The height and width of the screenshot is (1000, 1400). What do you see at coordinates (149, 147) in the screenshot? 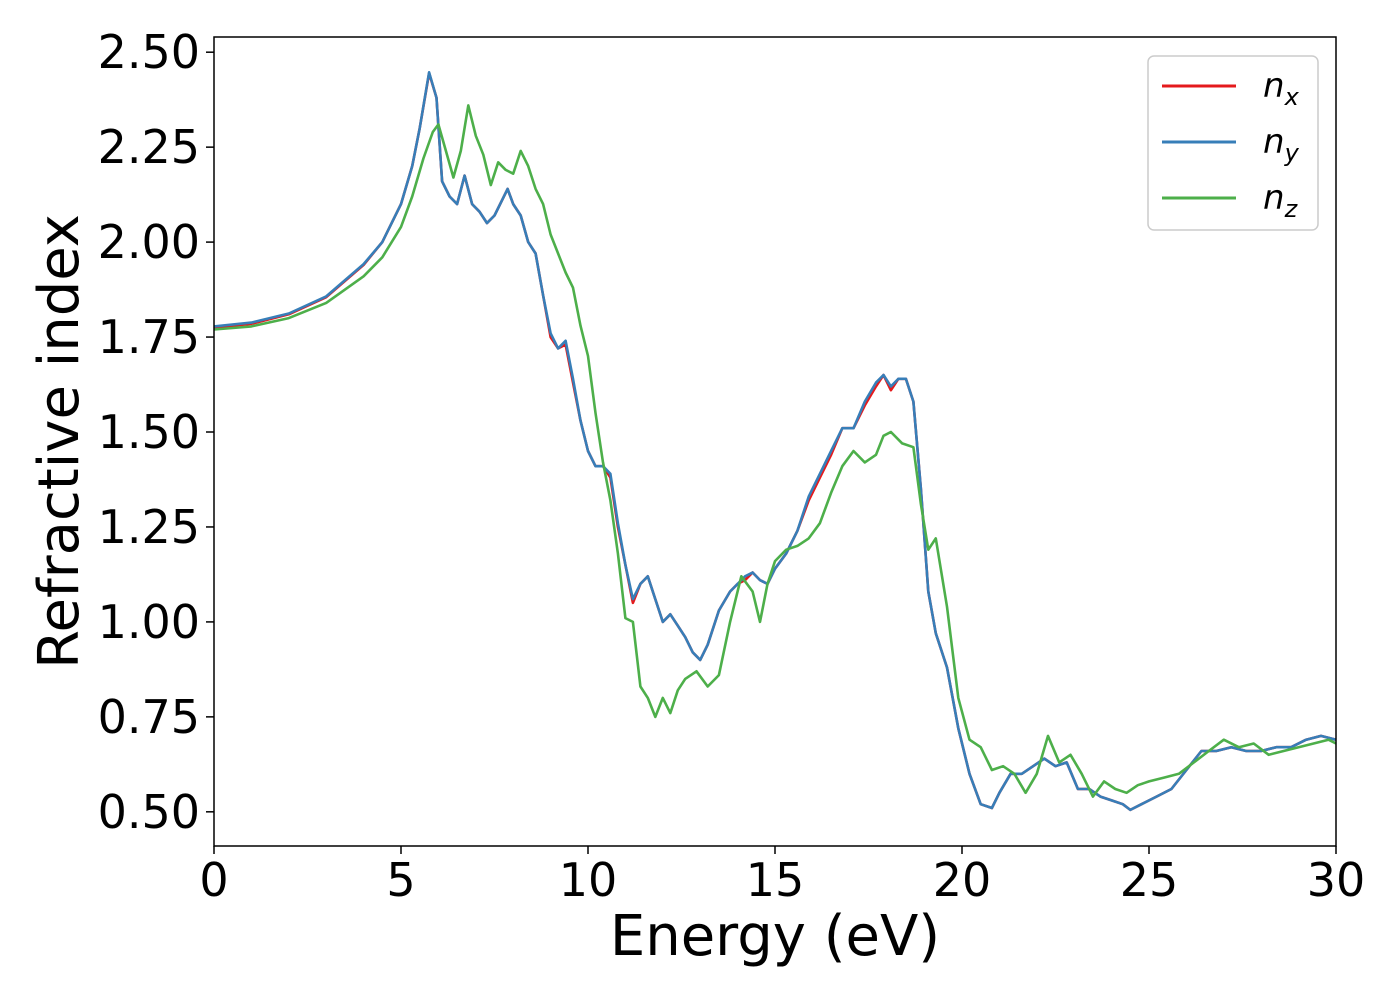
I see `y-tick-label: 2.25` at bounding box center [149, 147].